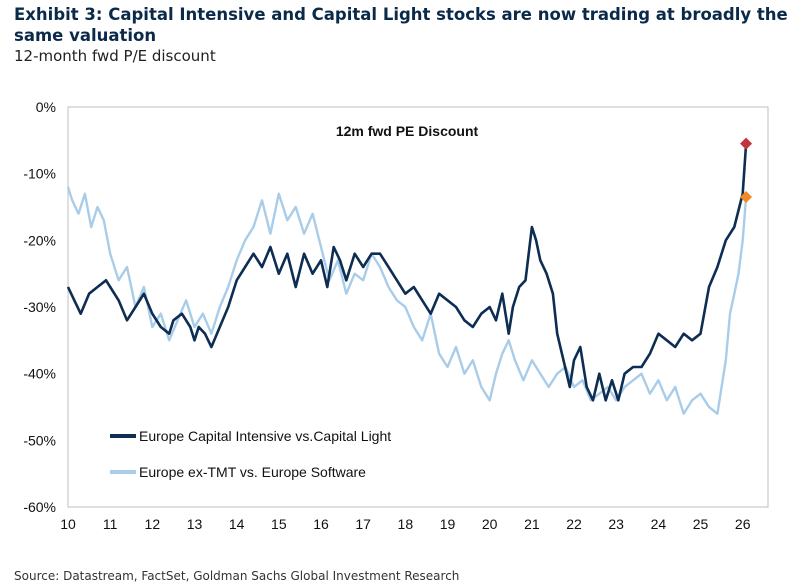  Describe the element at coordinates (237, 524) in the screenshot. I see `x-tick-label: 14` at that location.